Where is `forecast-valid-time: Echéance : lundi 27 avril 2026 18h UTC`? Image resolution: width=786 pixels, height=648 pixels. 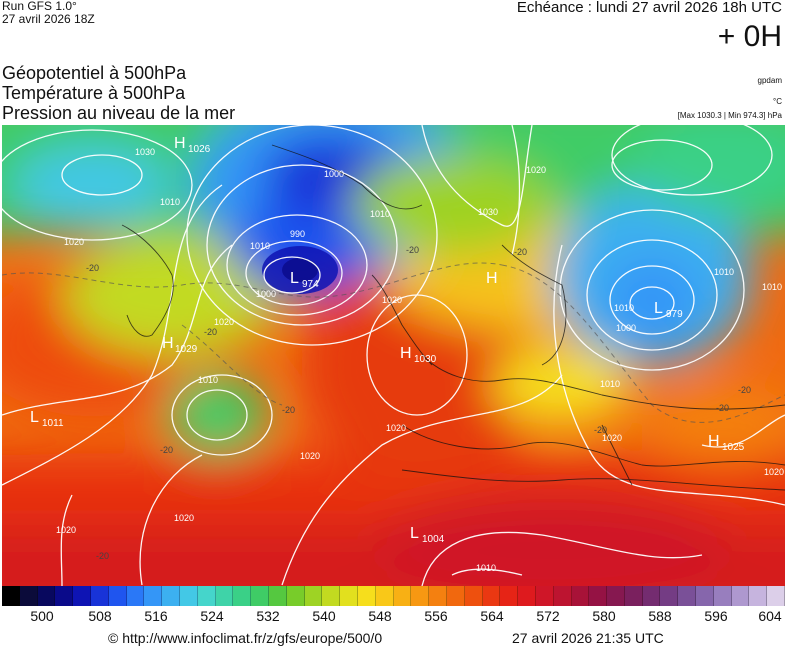
forecast-valid-time: Echéance : lundi 27 avril 2026 18h UTC is located at coordinates (649, 8).